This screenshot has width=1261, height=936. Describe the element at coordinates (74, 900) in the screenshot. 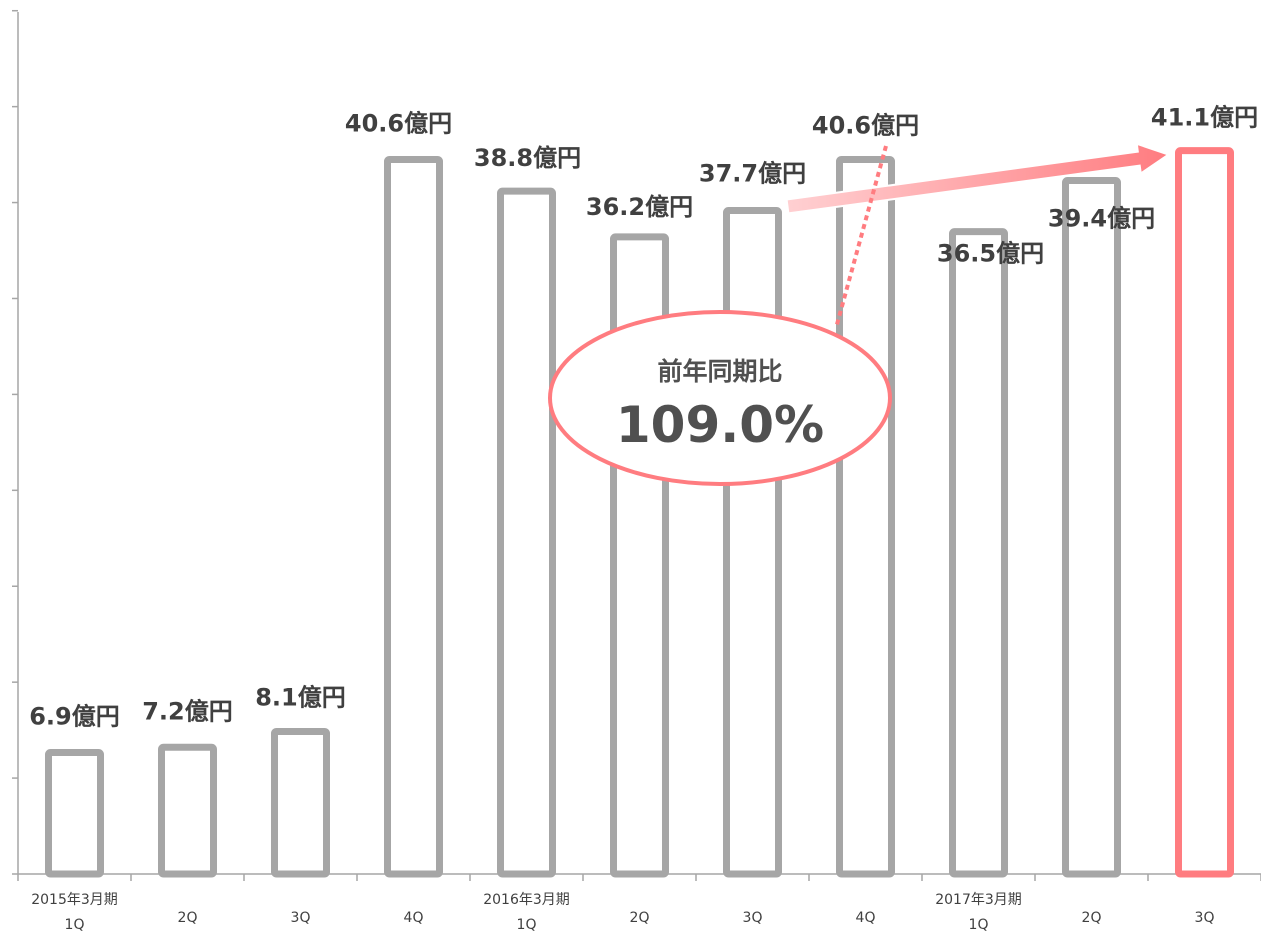

I see `period-label: 2015年3月期` at that location.